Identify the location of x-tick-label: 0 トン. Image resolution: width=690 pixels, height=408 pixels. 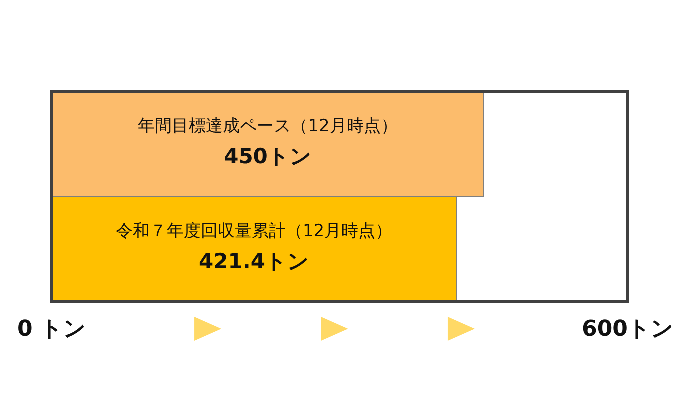
(52, 329).